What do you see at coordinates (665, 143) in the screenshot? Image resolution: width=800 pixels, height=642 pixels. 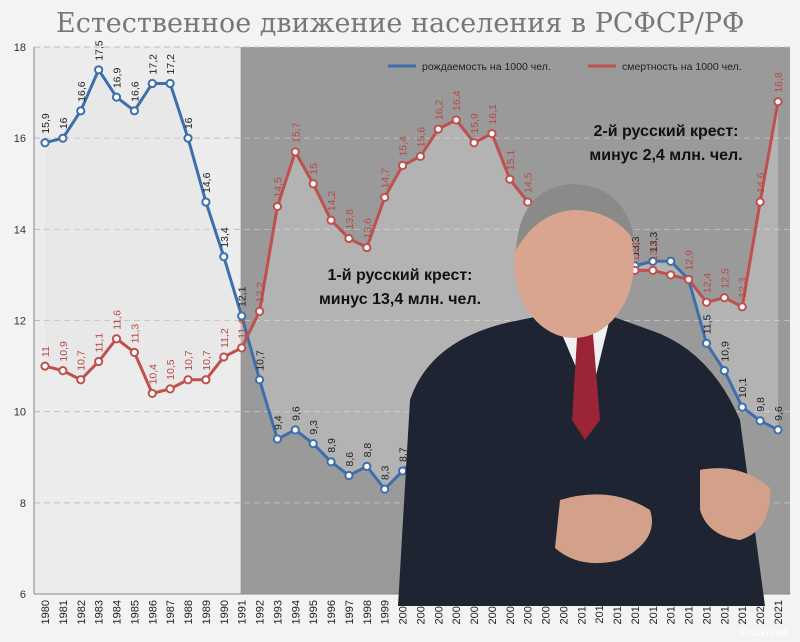 I see `annotation-cross-2: 2-й русский крест: минус 2,4 млн. чел.` at bounding box center [665, 143].